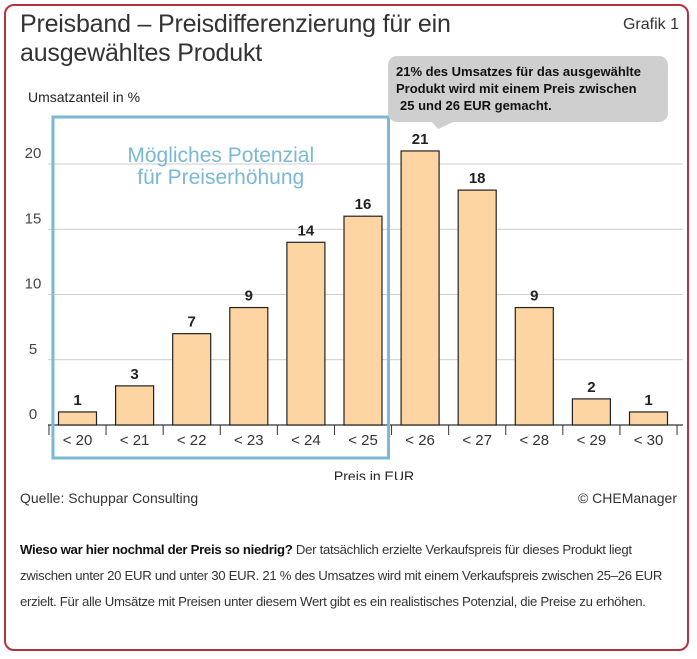 This screenshot has height=659, width=697. Describe the element at coordinates (135, 440) in the screenshot. I see `x-tick-label: < 21` at that location.